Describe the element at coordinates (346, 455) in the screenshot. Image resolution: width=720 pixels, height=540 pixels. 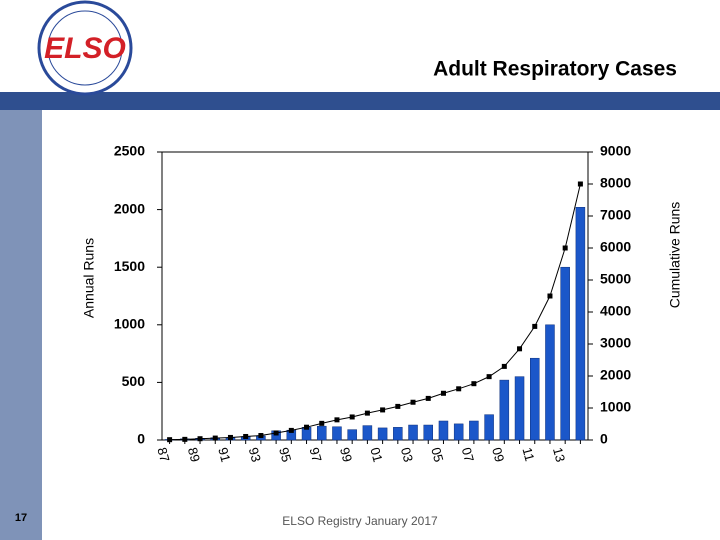
I see `x-tick-label: 99` at that location.